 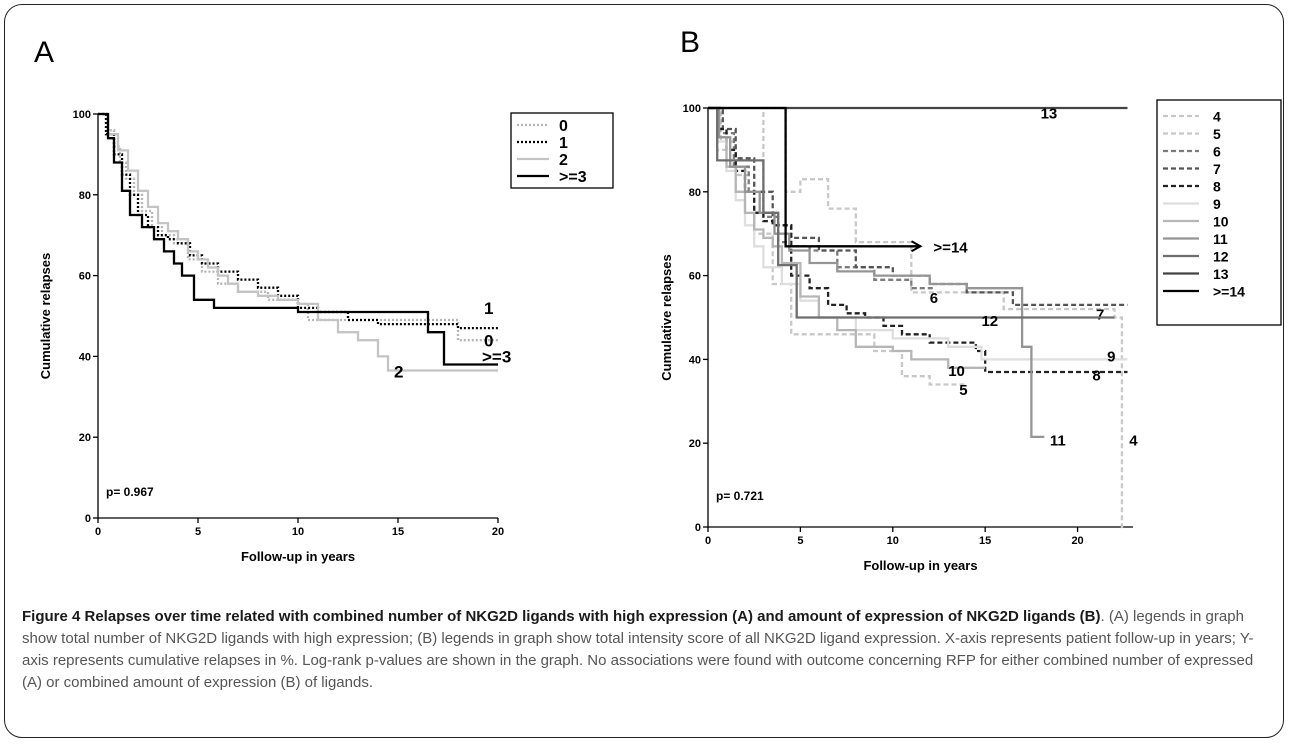 What do you see at coordinates (950, 248) in the screenshot?
I see `series-end-label-b: >=14` at bounding box center [950, 248].